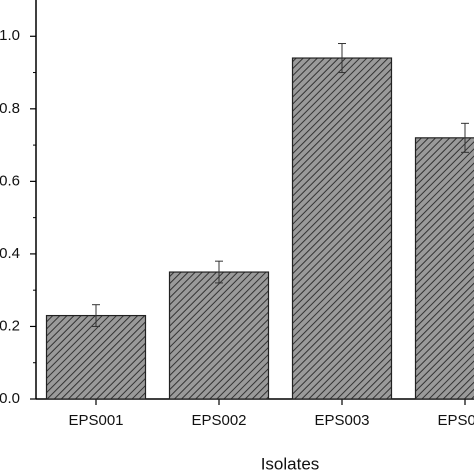  Describe the element at coordinates (341, 420) in the screenshot. I see `x-tick-label: EPS003` at that location.